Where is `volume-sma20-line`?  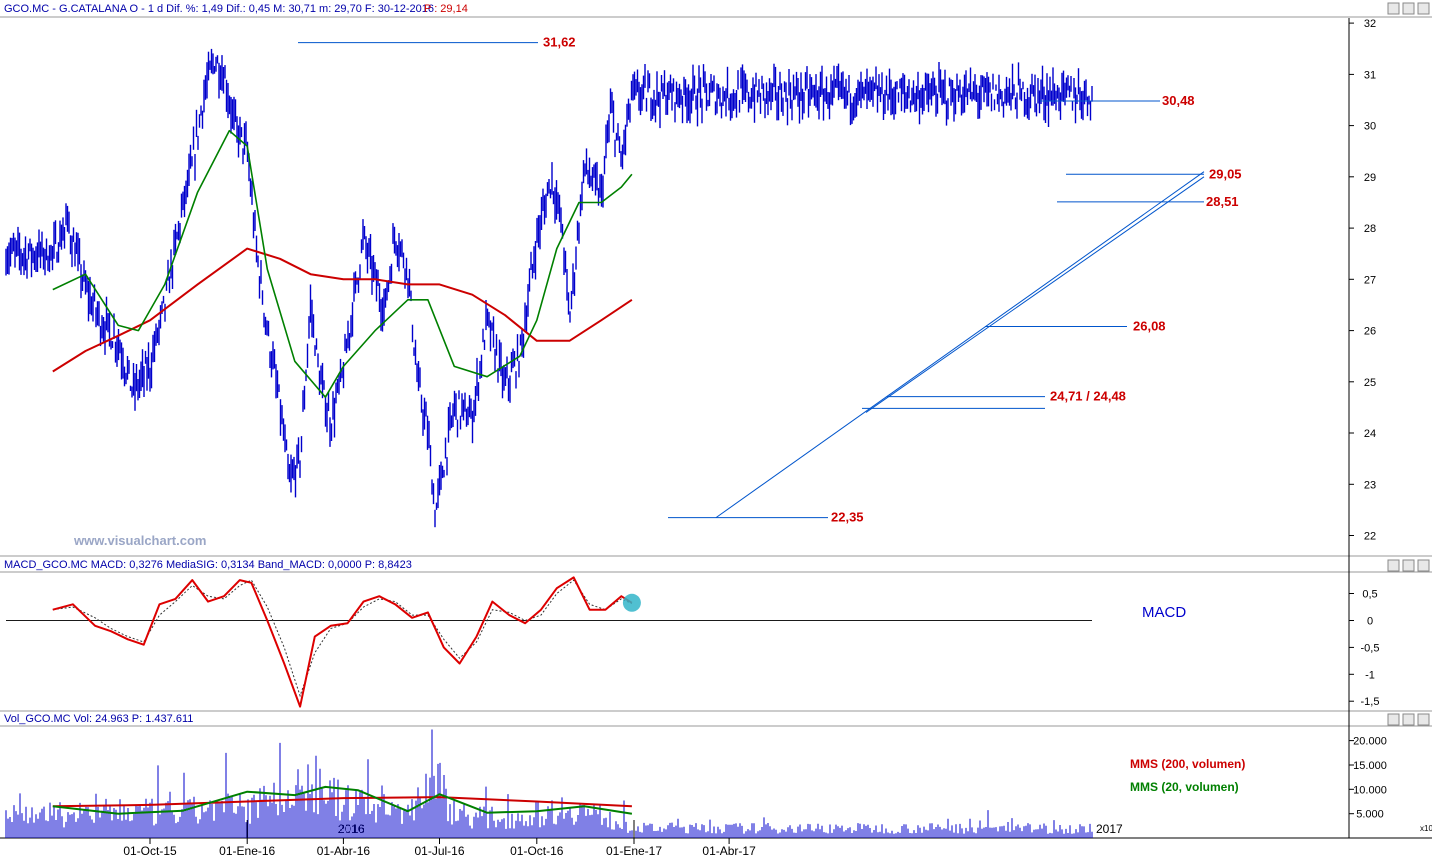 volume-sma20-line is located at coordinates (342, 800).